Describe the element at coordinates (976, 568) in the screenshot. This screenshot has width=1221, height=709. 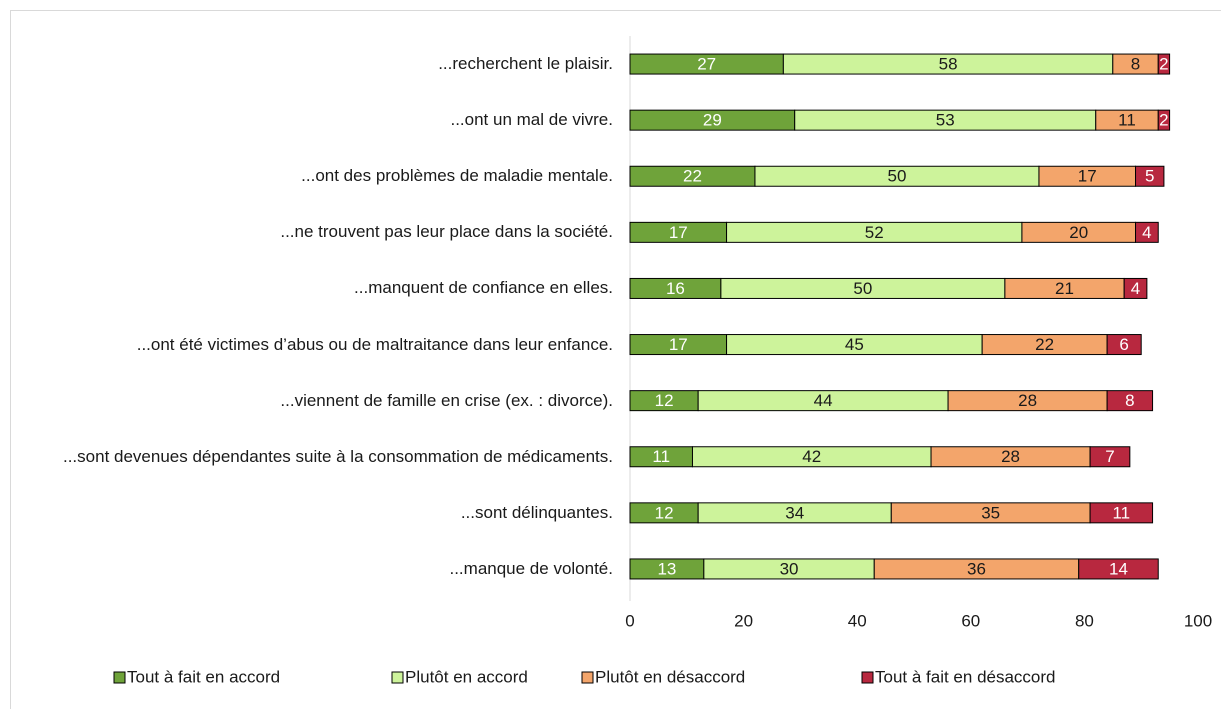
I see `data-label: 36` at that location.